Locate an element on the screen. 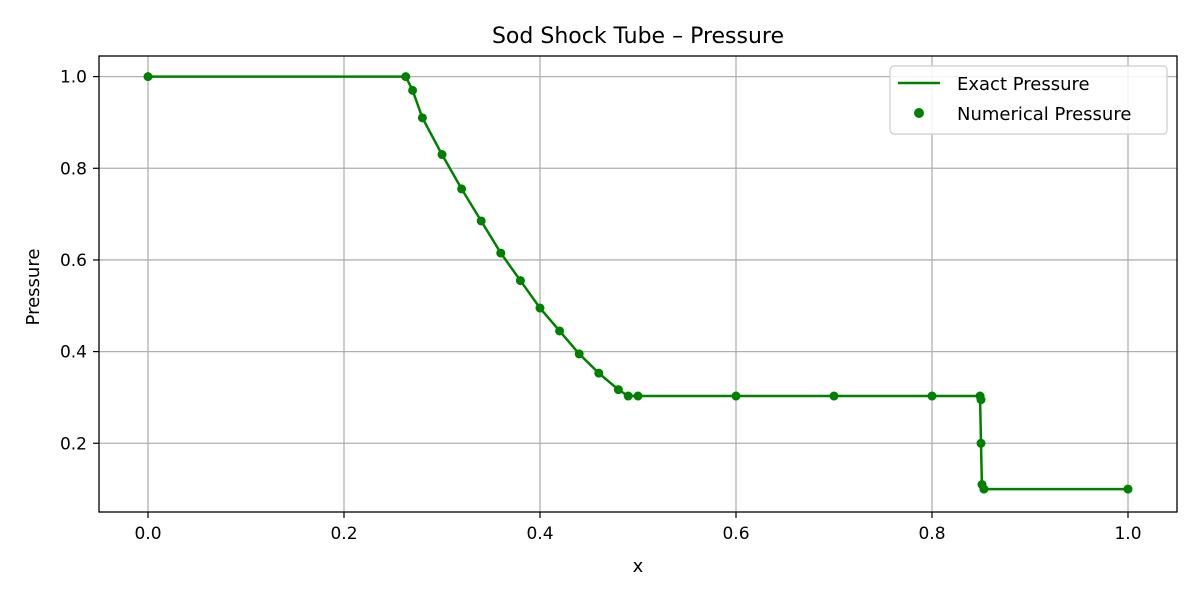 The width and height of the screenshot is (1200, 600). legend-box is located at coordinates (1028, 100).